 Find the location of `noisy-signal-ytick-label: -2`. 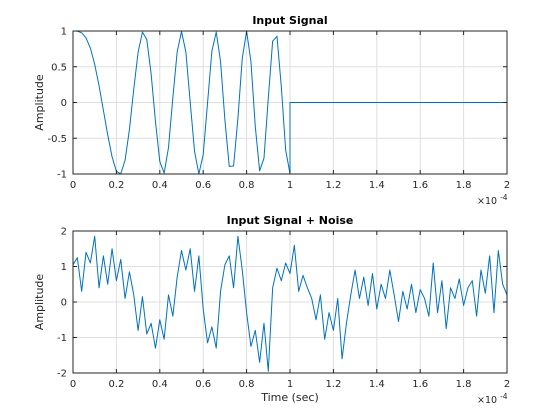

noisy-signal-ytick-label: -2 is located at coordinates (62, 374).